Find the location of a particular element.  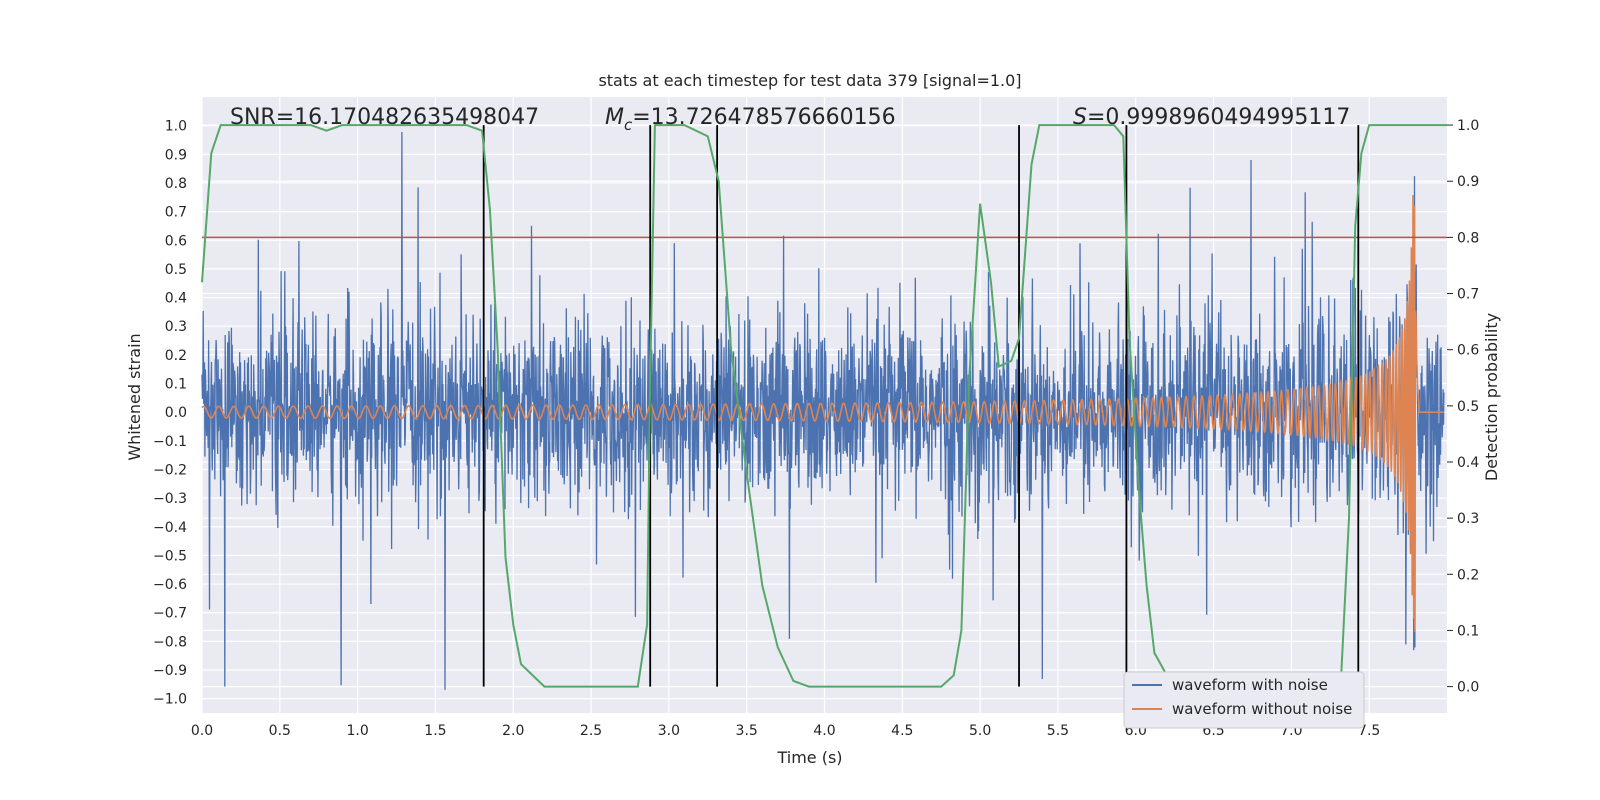

x-tick-label: 3.0 is located at coordinates (669, 731).